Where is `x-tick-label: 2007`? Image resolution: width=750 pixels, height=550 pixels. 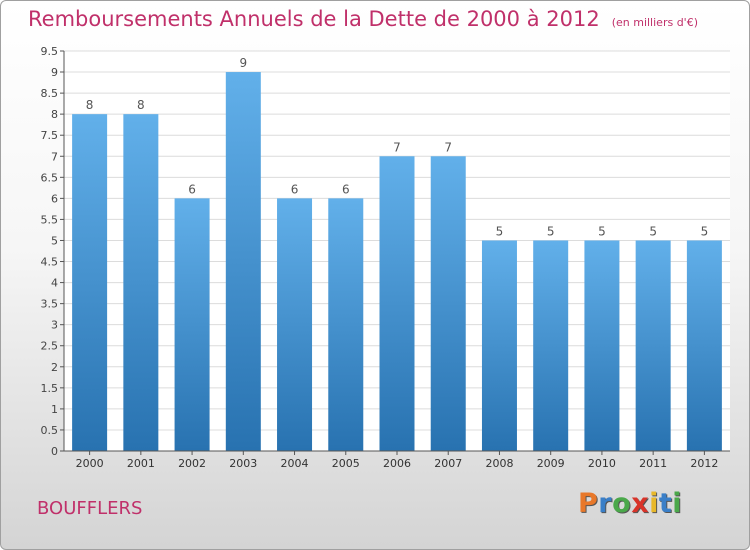
x-tick-label: 2007 is located at coordinates (448, 463).